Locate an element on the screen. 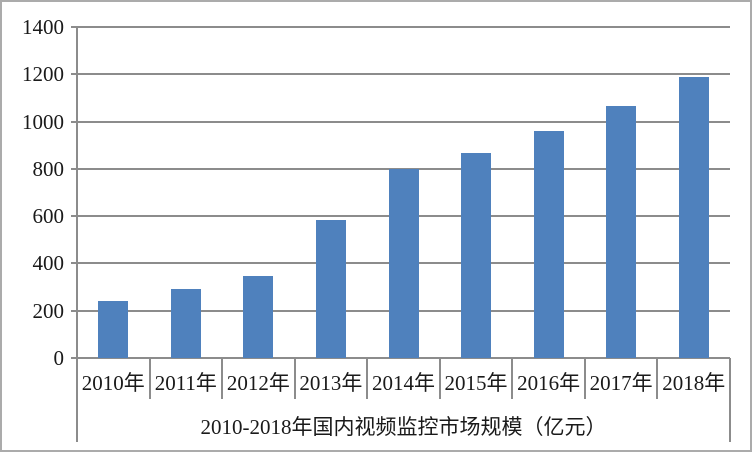  x-tick-label: 2013年 is located at coordinates (331, 383).